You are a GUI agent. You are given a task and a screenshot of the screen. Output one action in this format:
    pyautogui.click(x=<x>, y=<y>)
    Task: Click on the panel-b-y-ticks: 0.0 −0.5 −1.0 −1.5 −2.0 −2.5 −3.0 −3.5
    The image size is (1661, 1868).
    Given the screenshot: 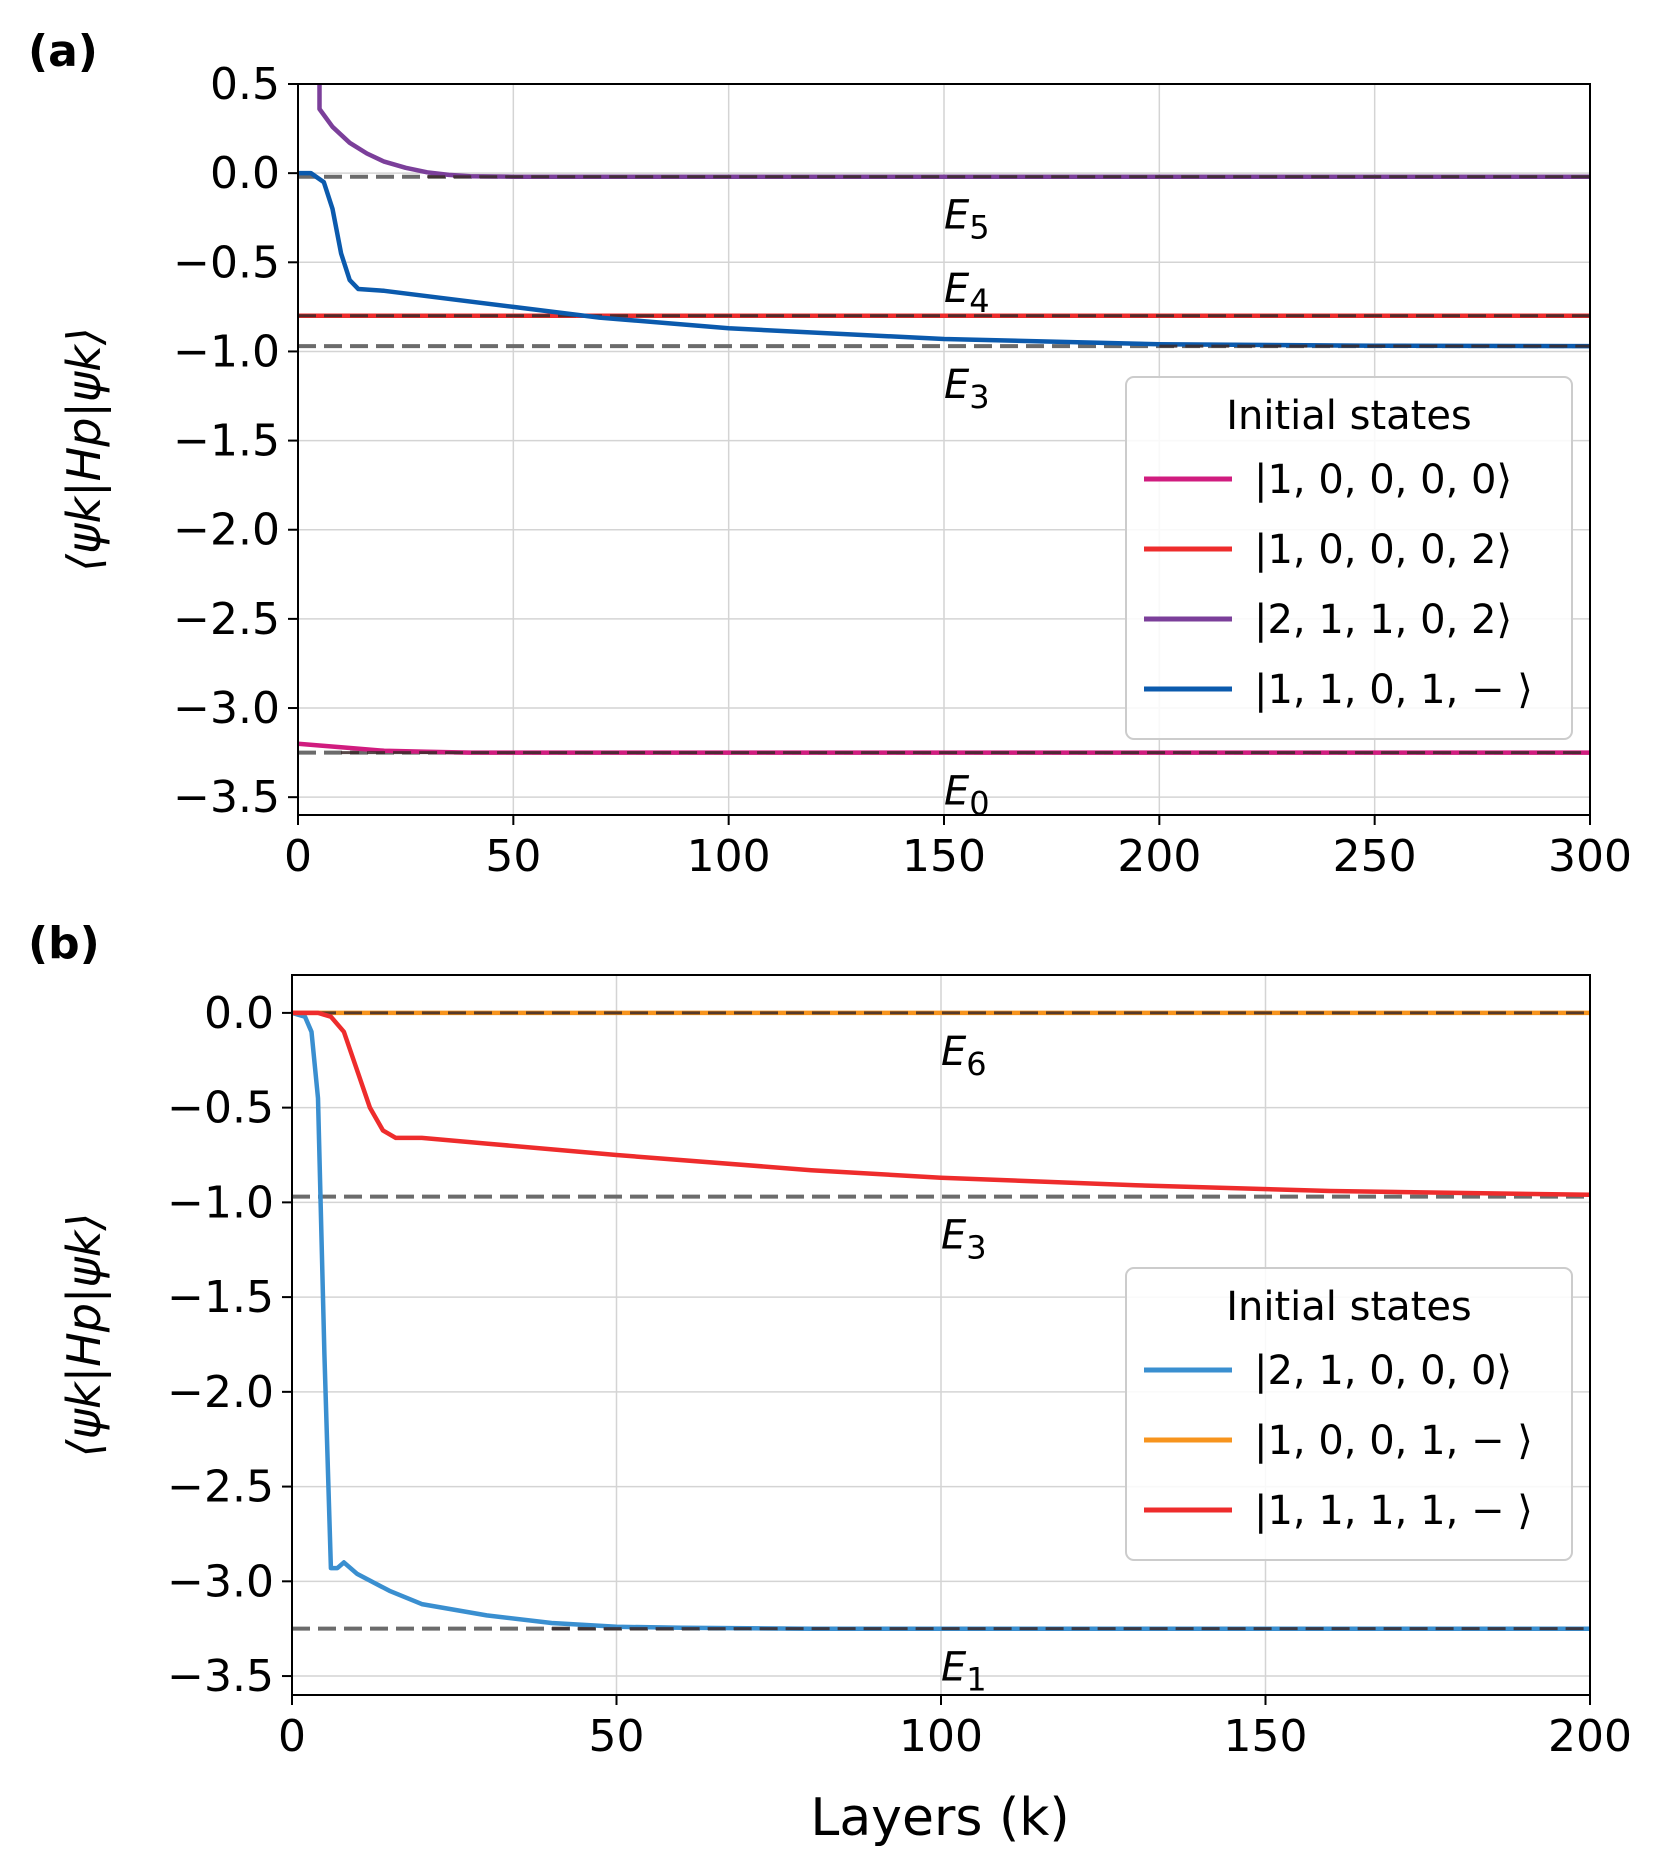 What is the action you would take?
    pyautogui.click(x=229, y=1345)
    